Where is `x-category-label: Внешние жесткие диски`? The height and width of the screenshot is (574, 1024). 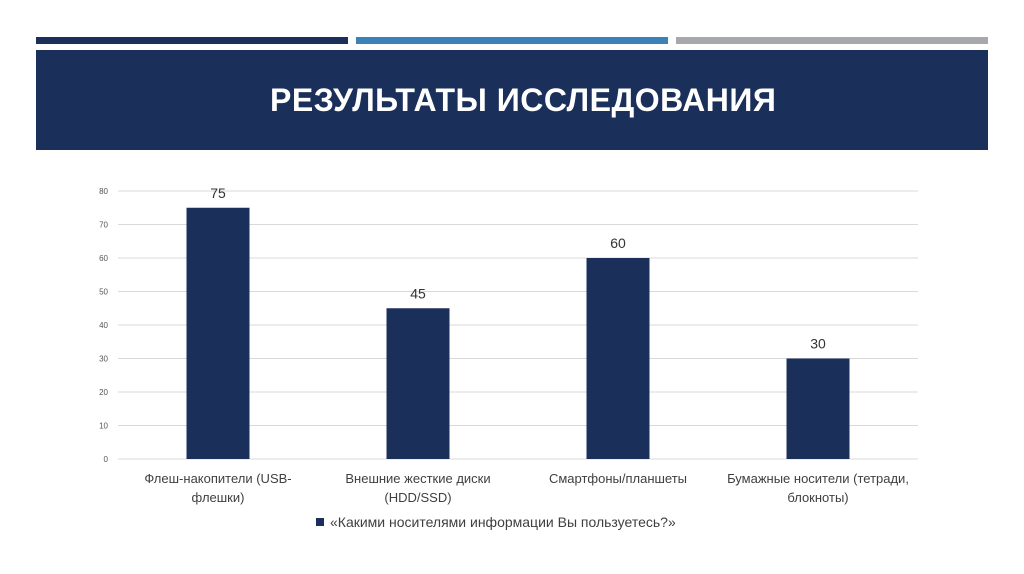
x-category-label: Внешние жесткие диски is located at coordinates (417, 478).